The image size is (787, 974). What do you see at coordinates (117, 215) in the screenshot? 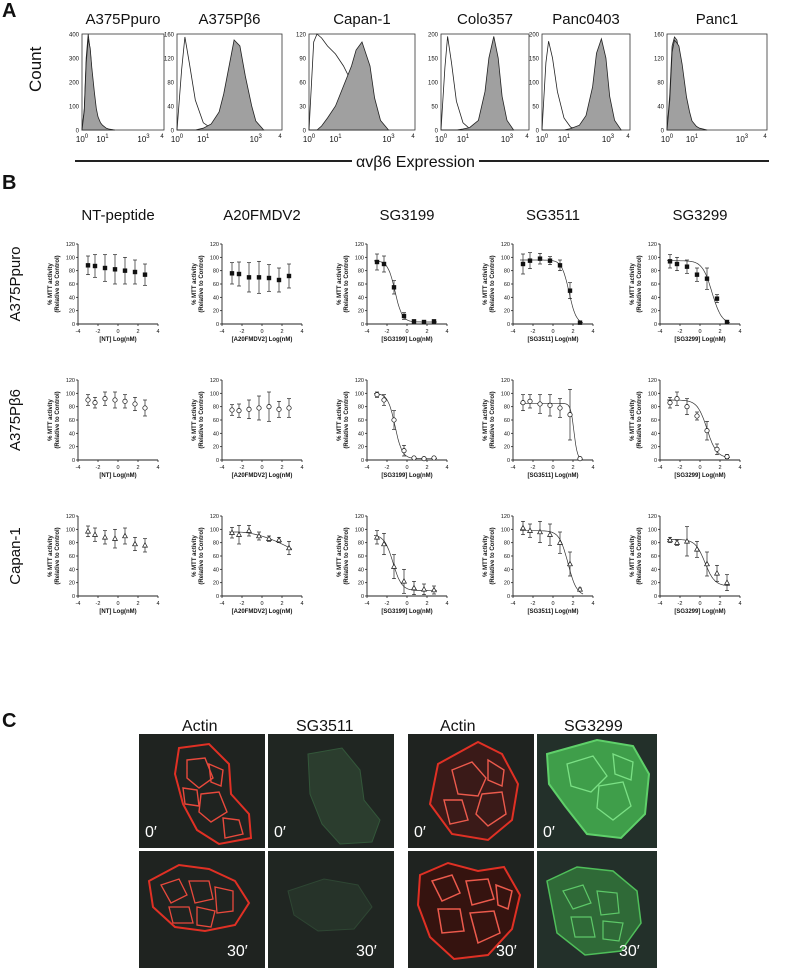
I see `mtt-column-title: NT-peptide` at bounding box center [117, 215].